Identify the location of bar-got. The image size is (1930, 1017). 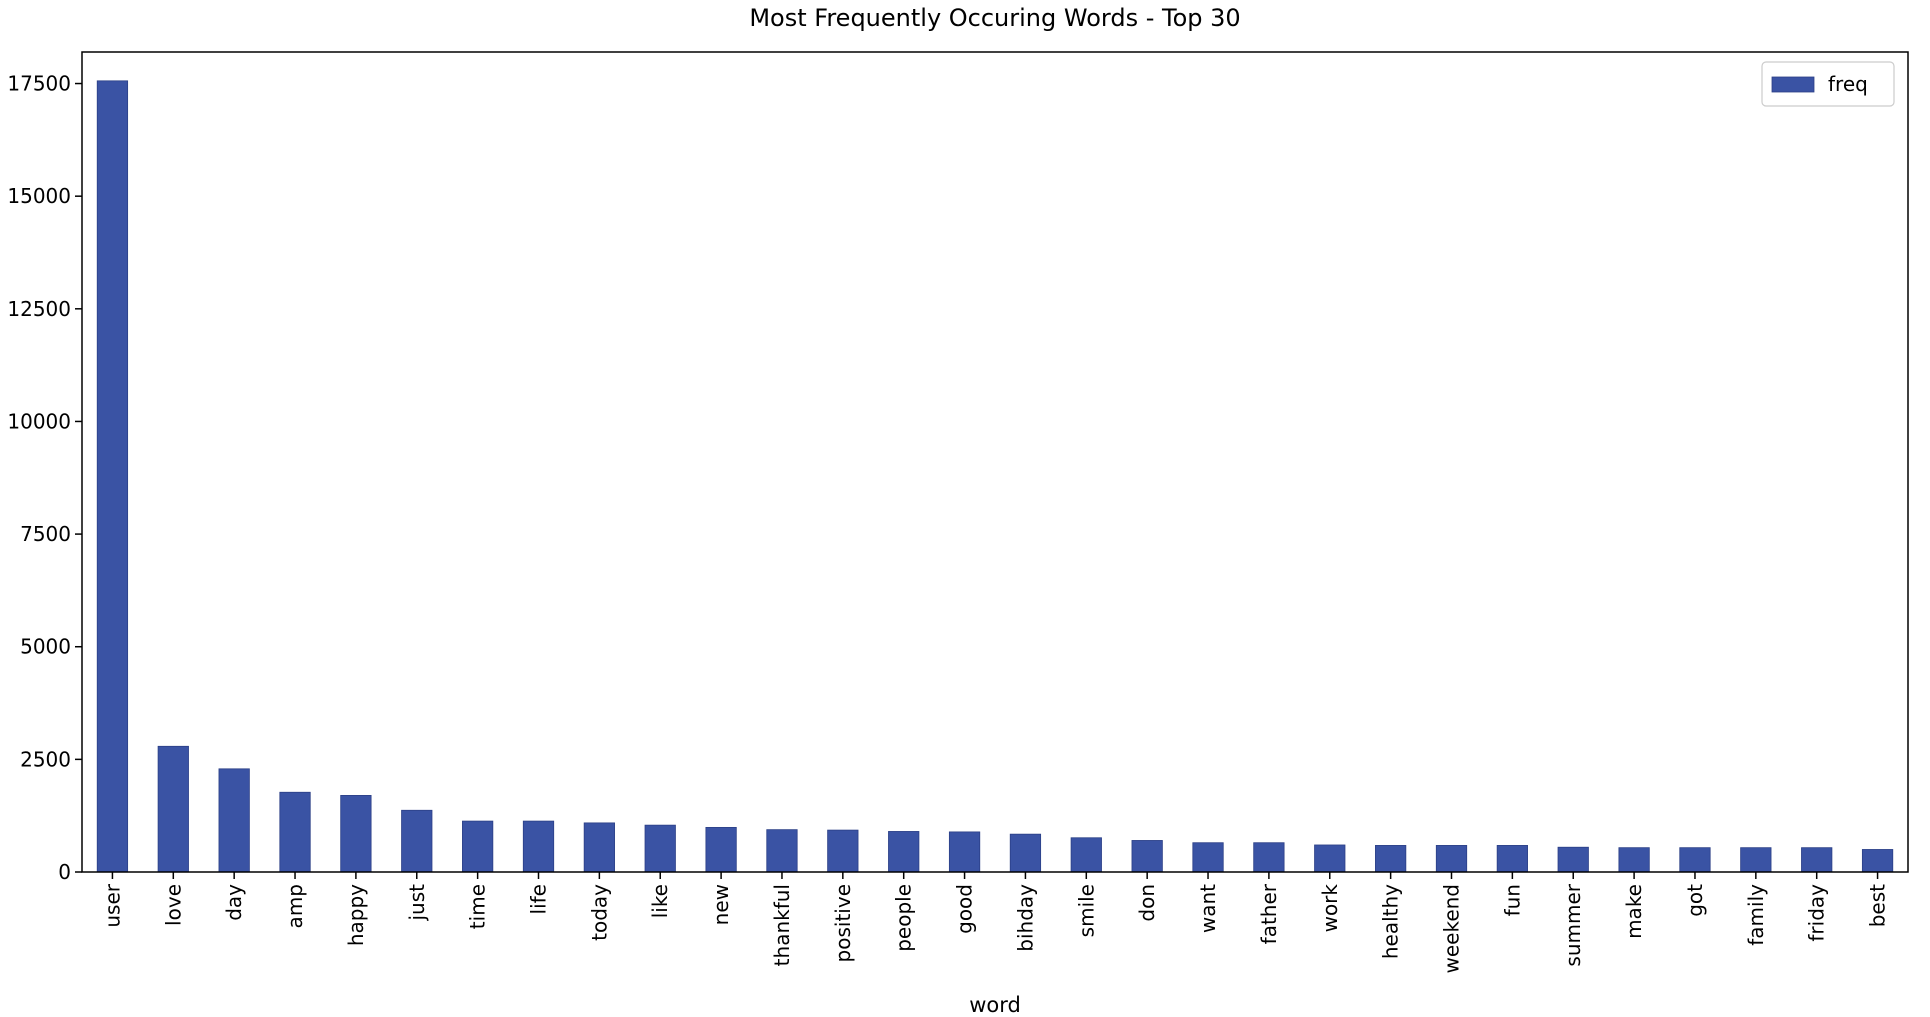
(1695, 860).